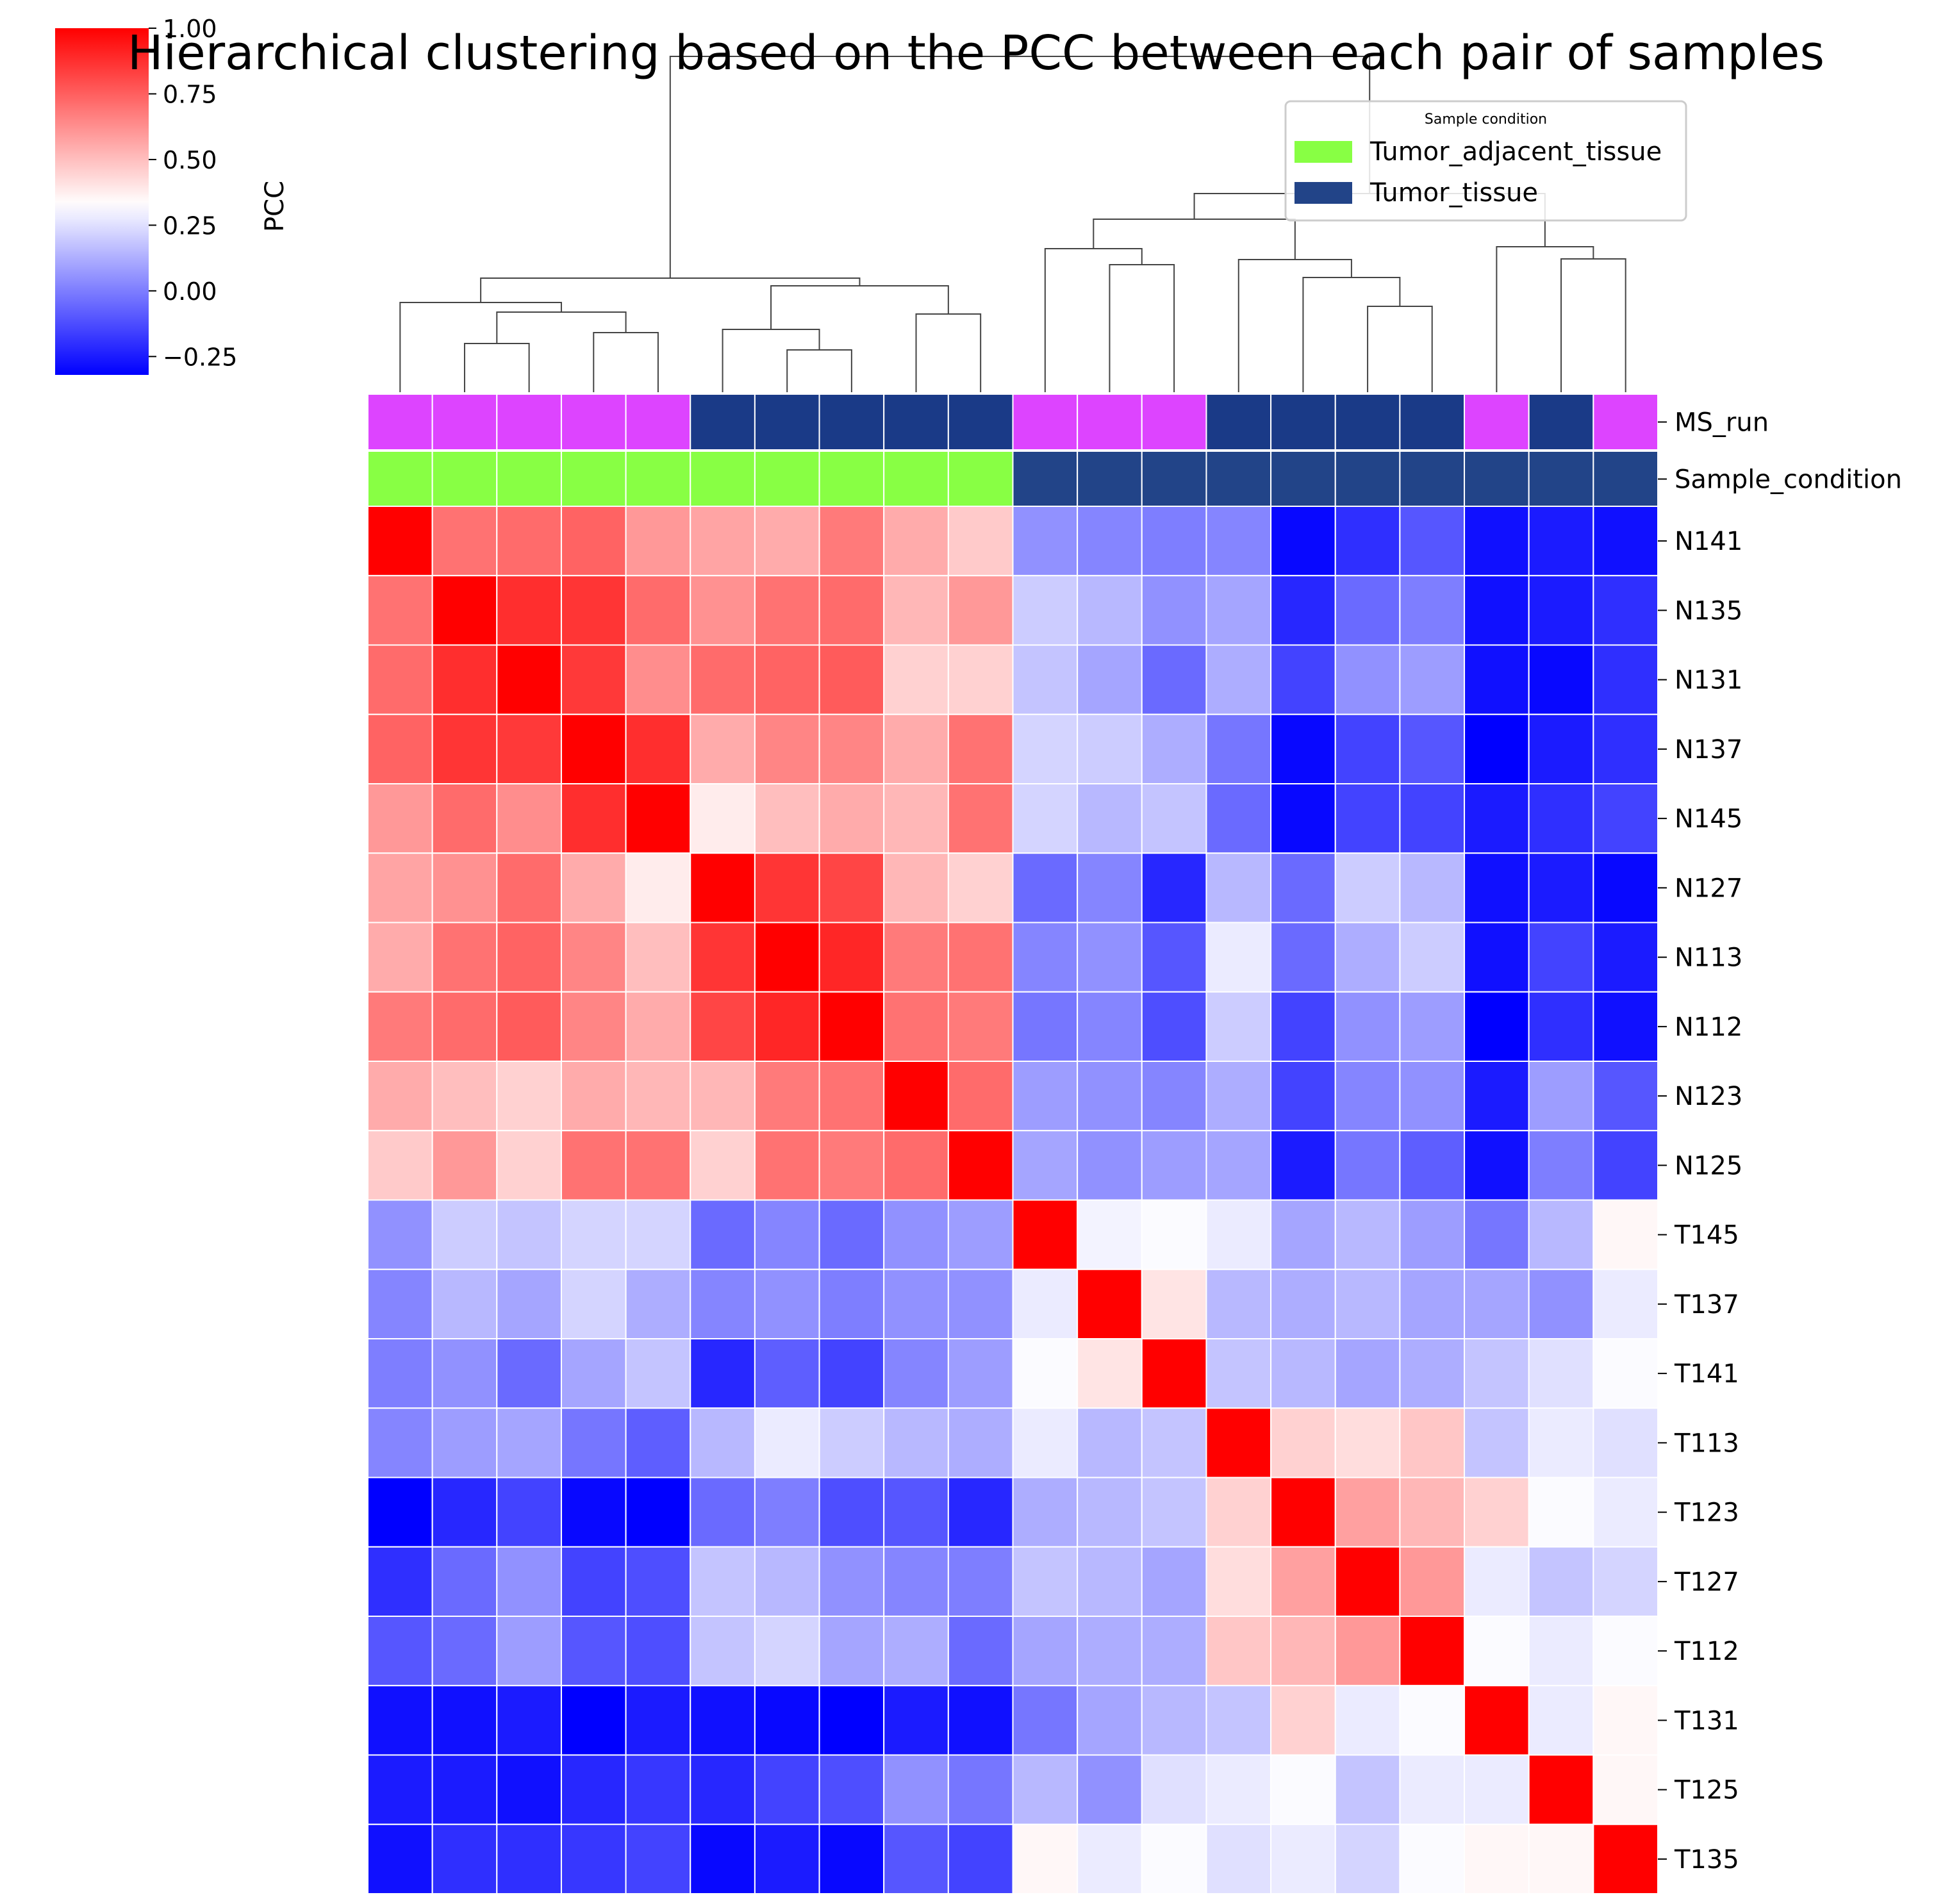 The image size is (1952, 1904). Describe the element at coordinates (1706, 1443) in the screenshot. I see `row-label: T113` at that location.